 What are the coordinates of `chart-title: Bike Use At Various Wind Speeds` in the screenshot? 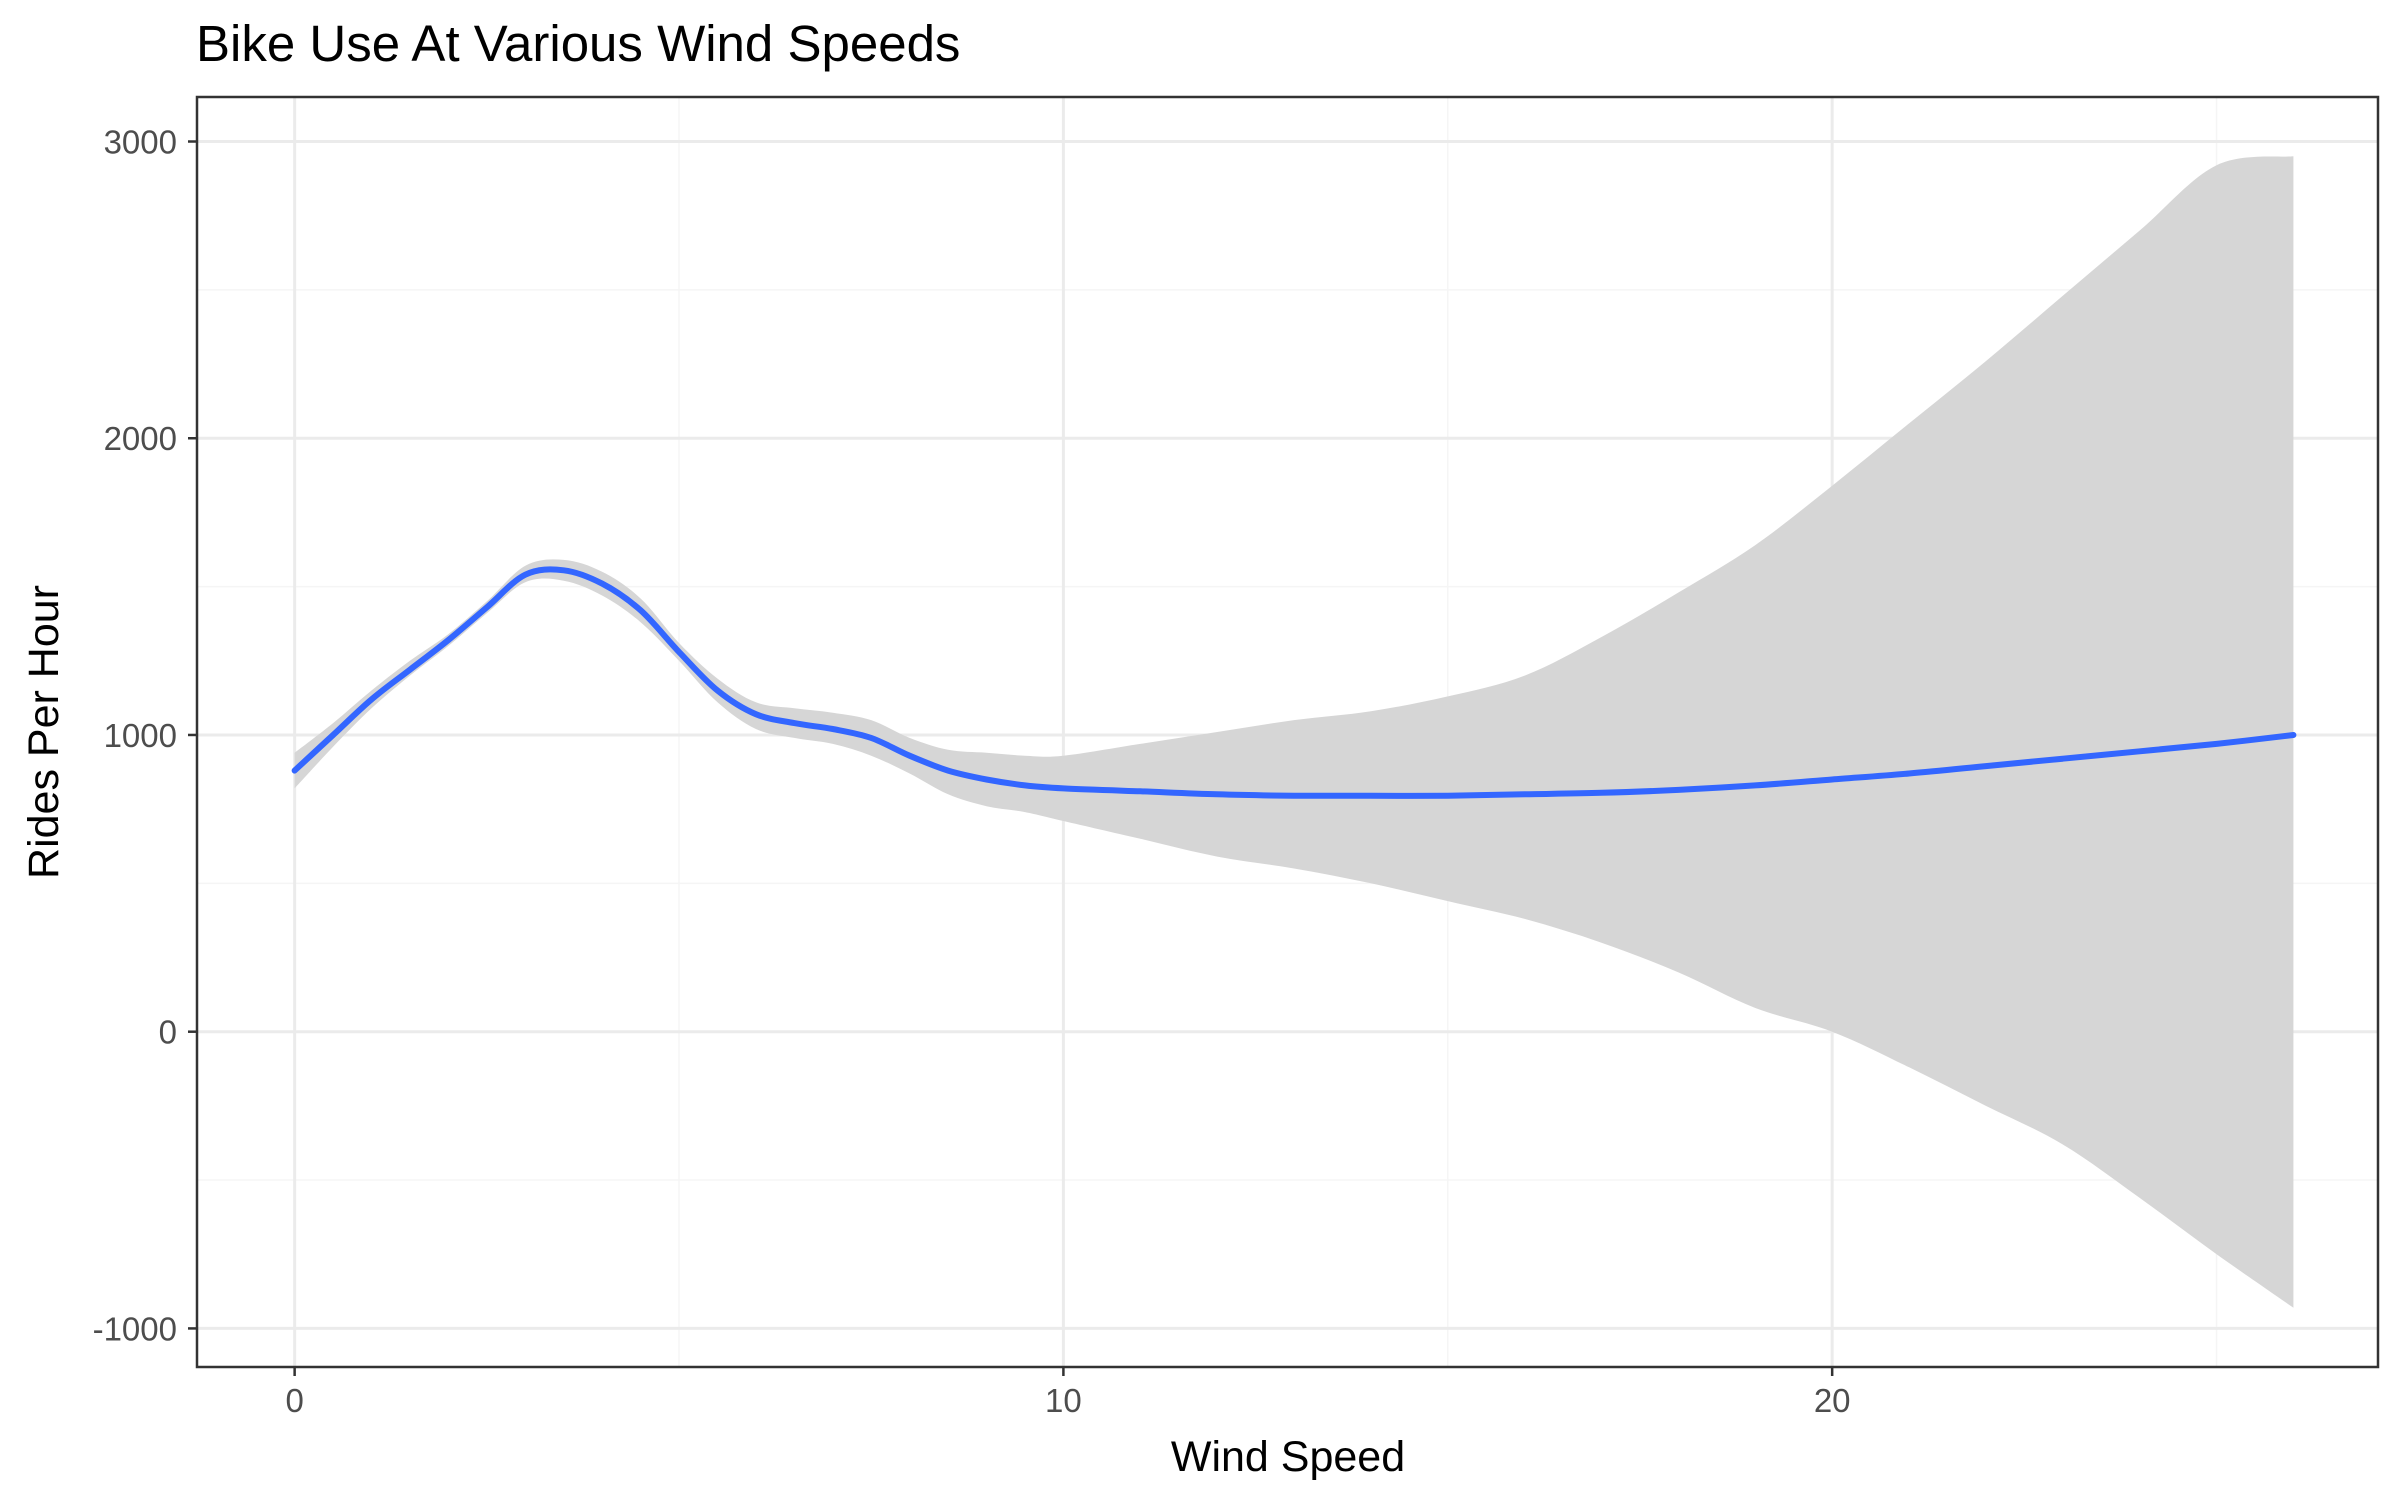 It's located at (578, 43).